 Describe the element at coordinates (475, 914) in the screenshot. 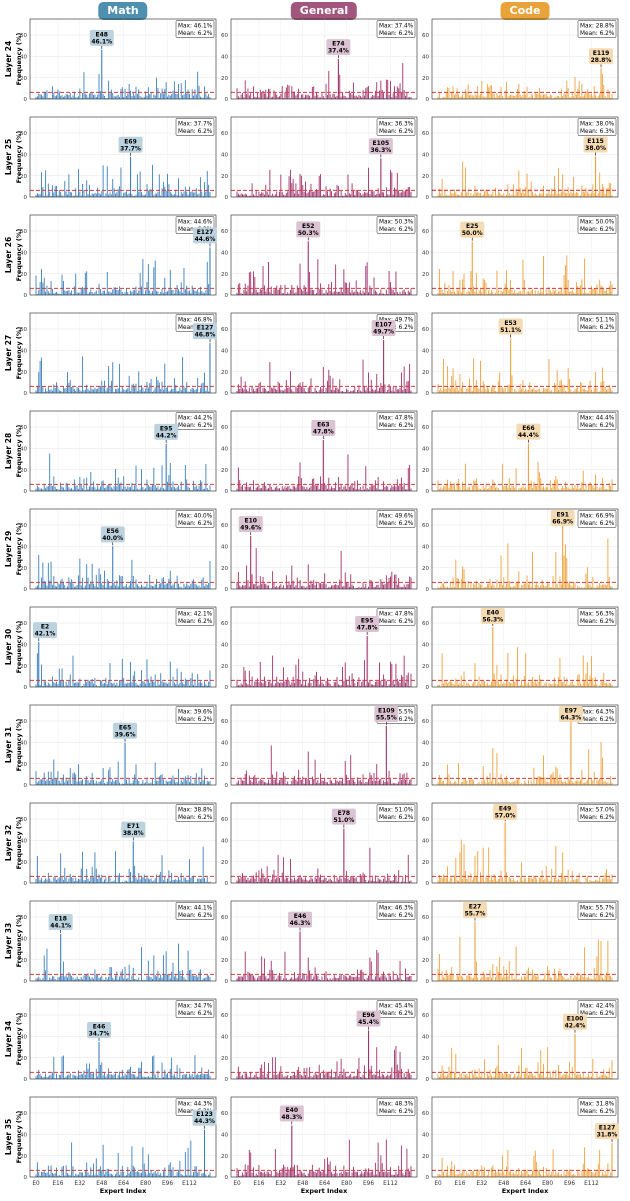

I see `peak-value-label: 55.7%` at that location.